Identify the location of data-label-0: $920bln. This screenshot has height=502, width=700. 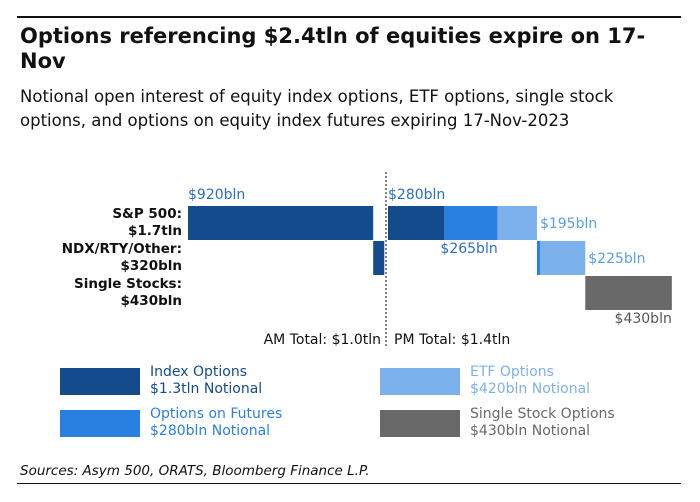
(216, 195).